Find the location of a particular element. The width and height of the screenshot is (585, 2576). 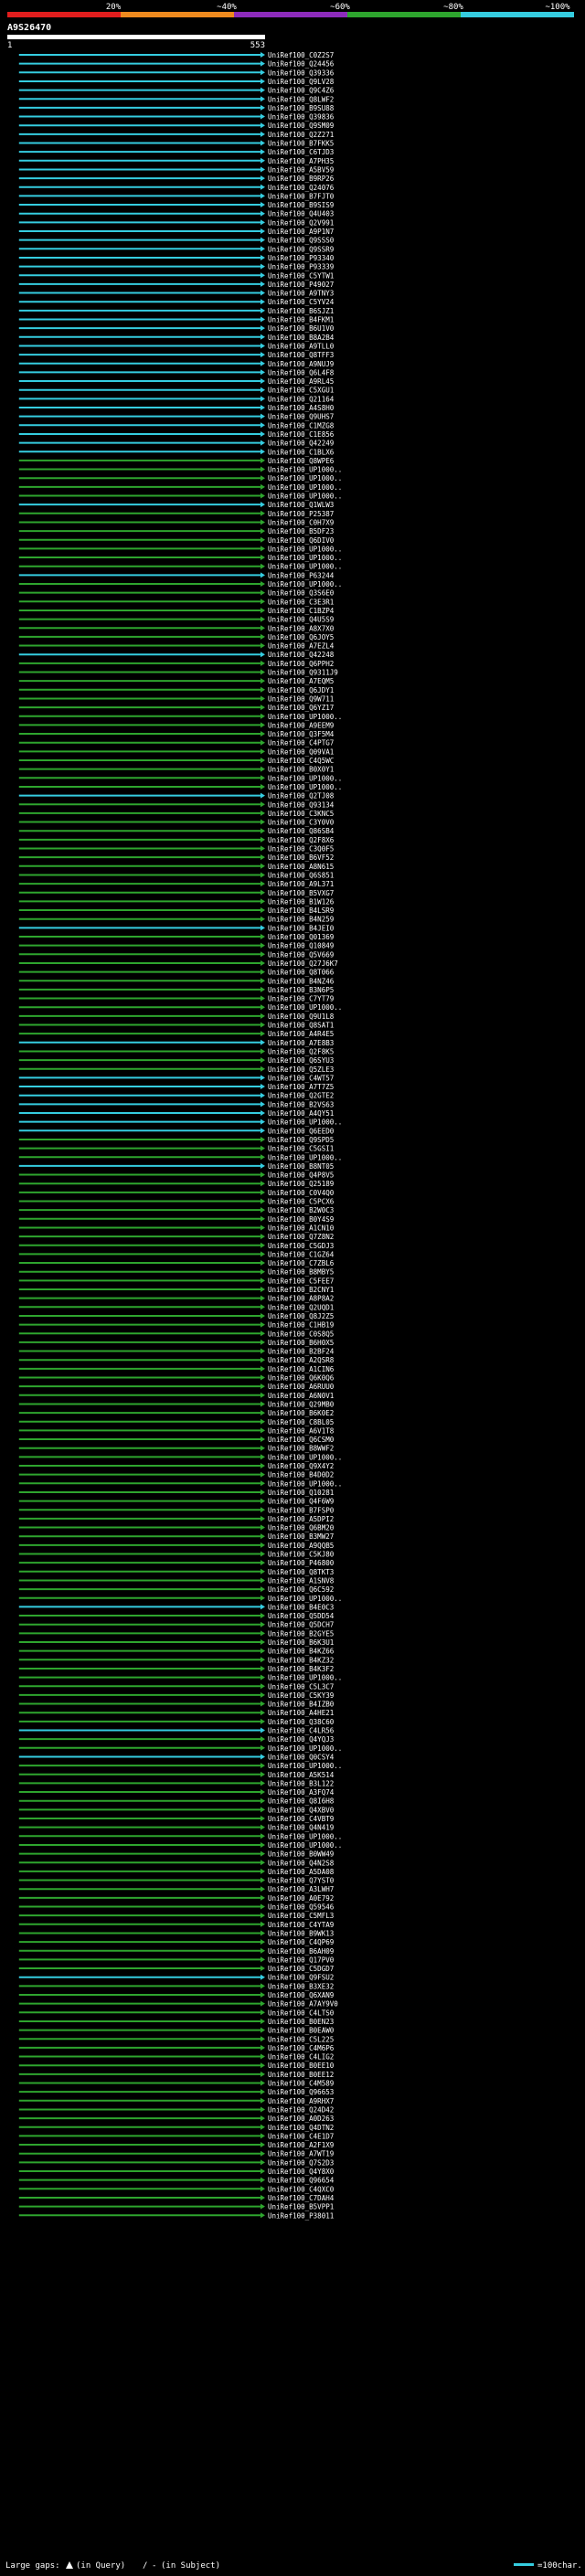

hit-label: UniRef100_C1MZG8 is located at coordinates (301, 425).